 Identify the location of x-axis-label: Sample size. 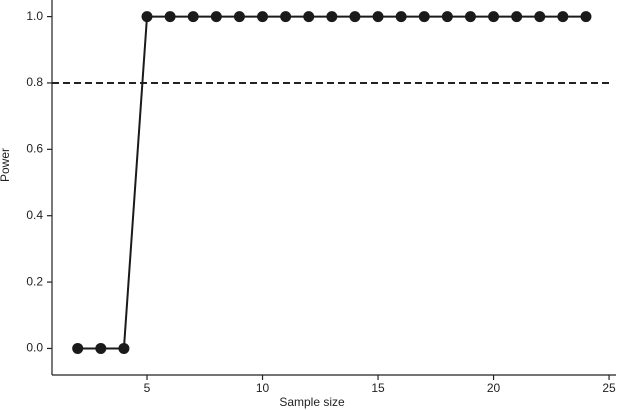
(312, 402).